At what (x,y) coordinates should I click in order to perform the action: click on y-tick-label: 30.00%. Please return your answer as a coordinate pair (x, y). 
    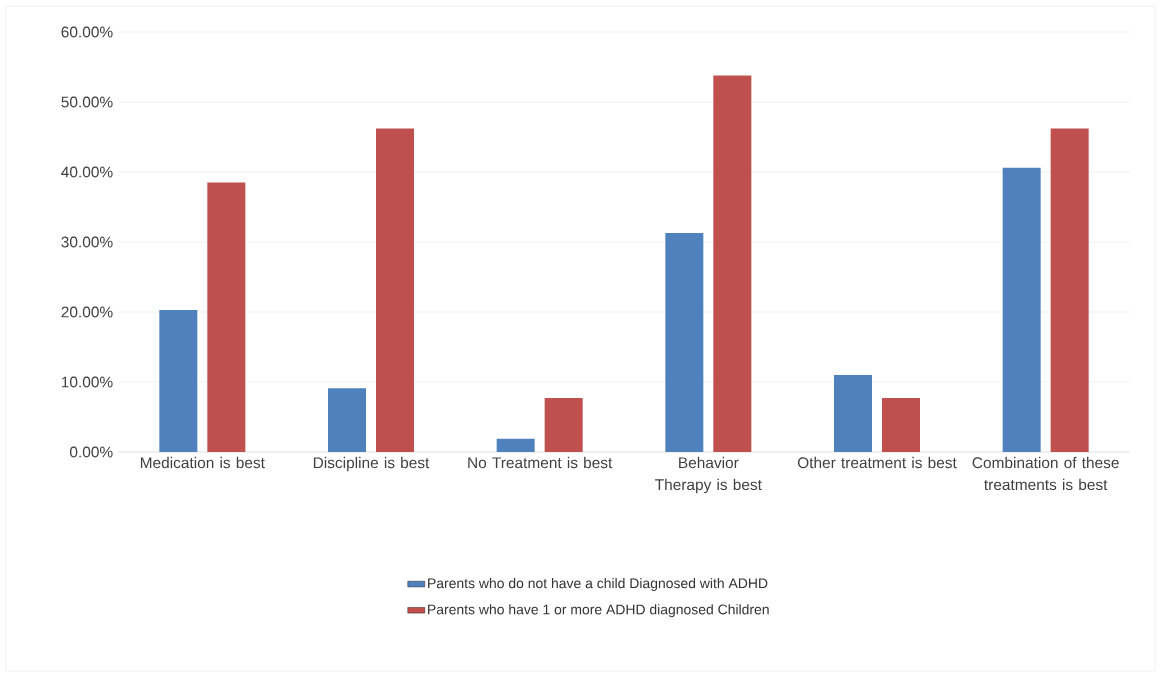
    Looking at the image, I should click on (87, 242).